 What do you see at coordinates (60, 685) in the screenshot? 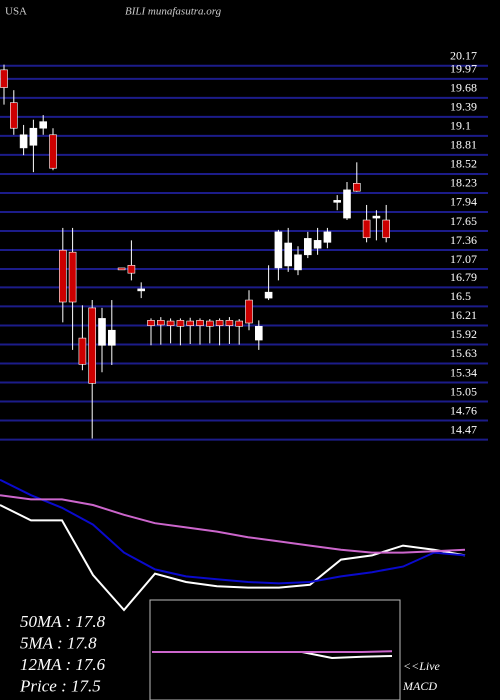
I see `ma-label: Price : 17.5` at bounding box center [60, 685].